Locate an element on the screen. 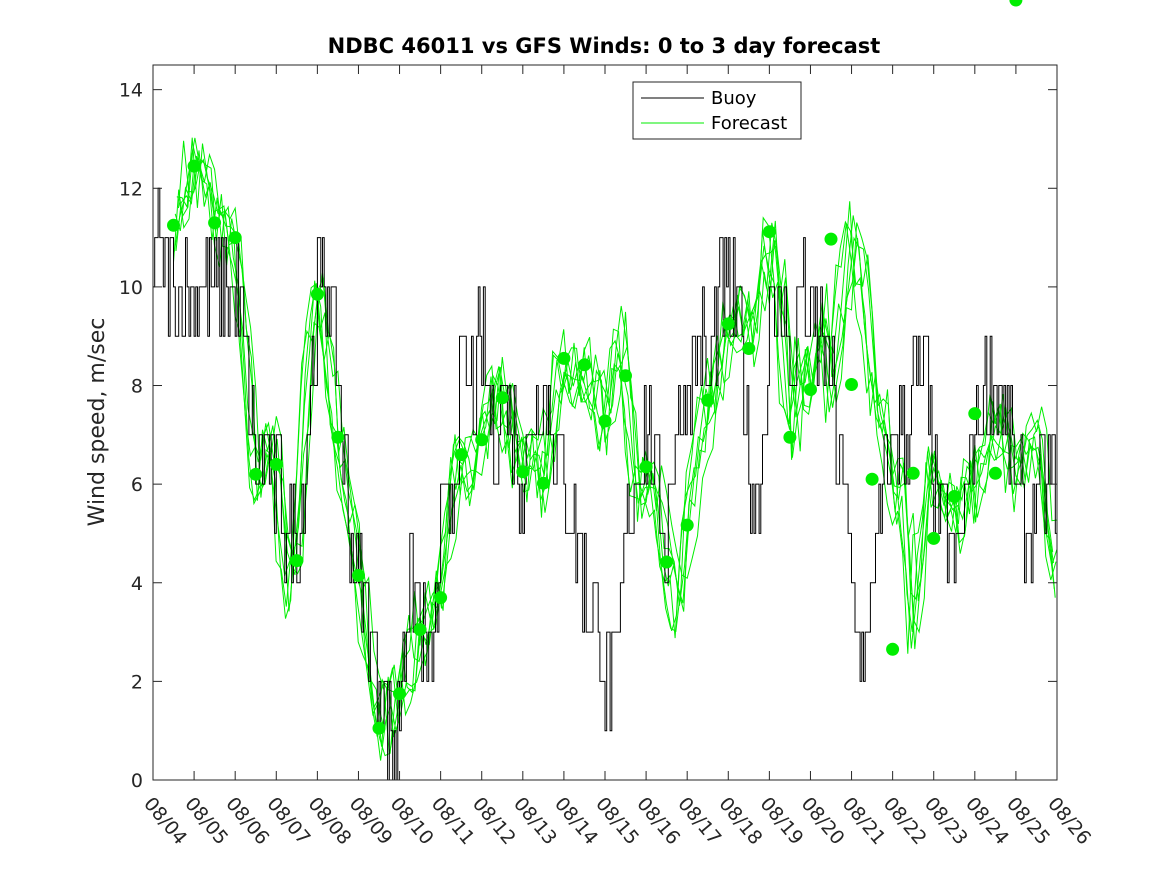 The image size is (1167, 875). y-tick-label: 10 is located at coordinates (131, 288).